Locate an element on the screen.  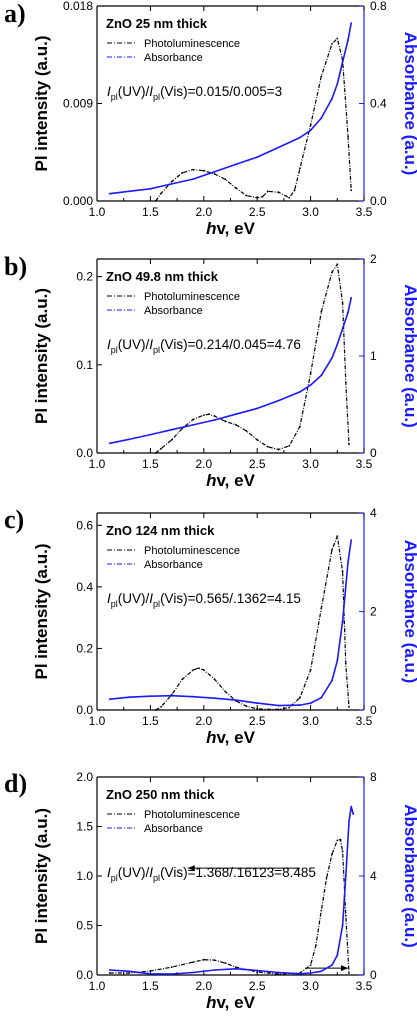
ratio-annotation-part: (UV)/ is located at coordinates (134, 598).